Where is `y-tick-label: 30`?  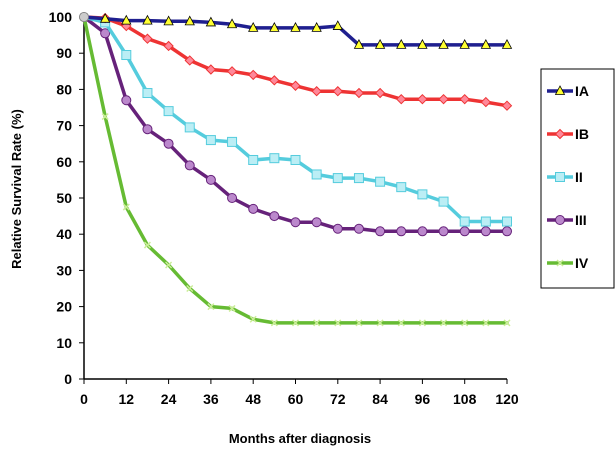 y-tick-label: 30 is located at coordinates (64, 270).